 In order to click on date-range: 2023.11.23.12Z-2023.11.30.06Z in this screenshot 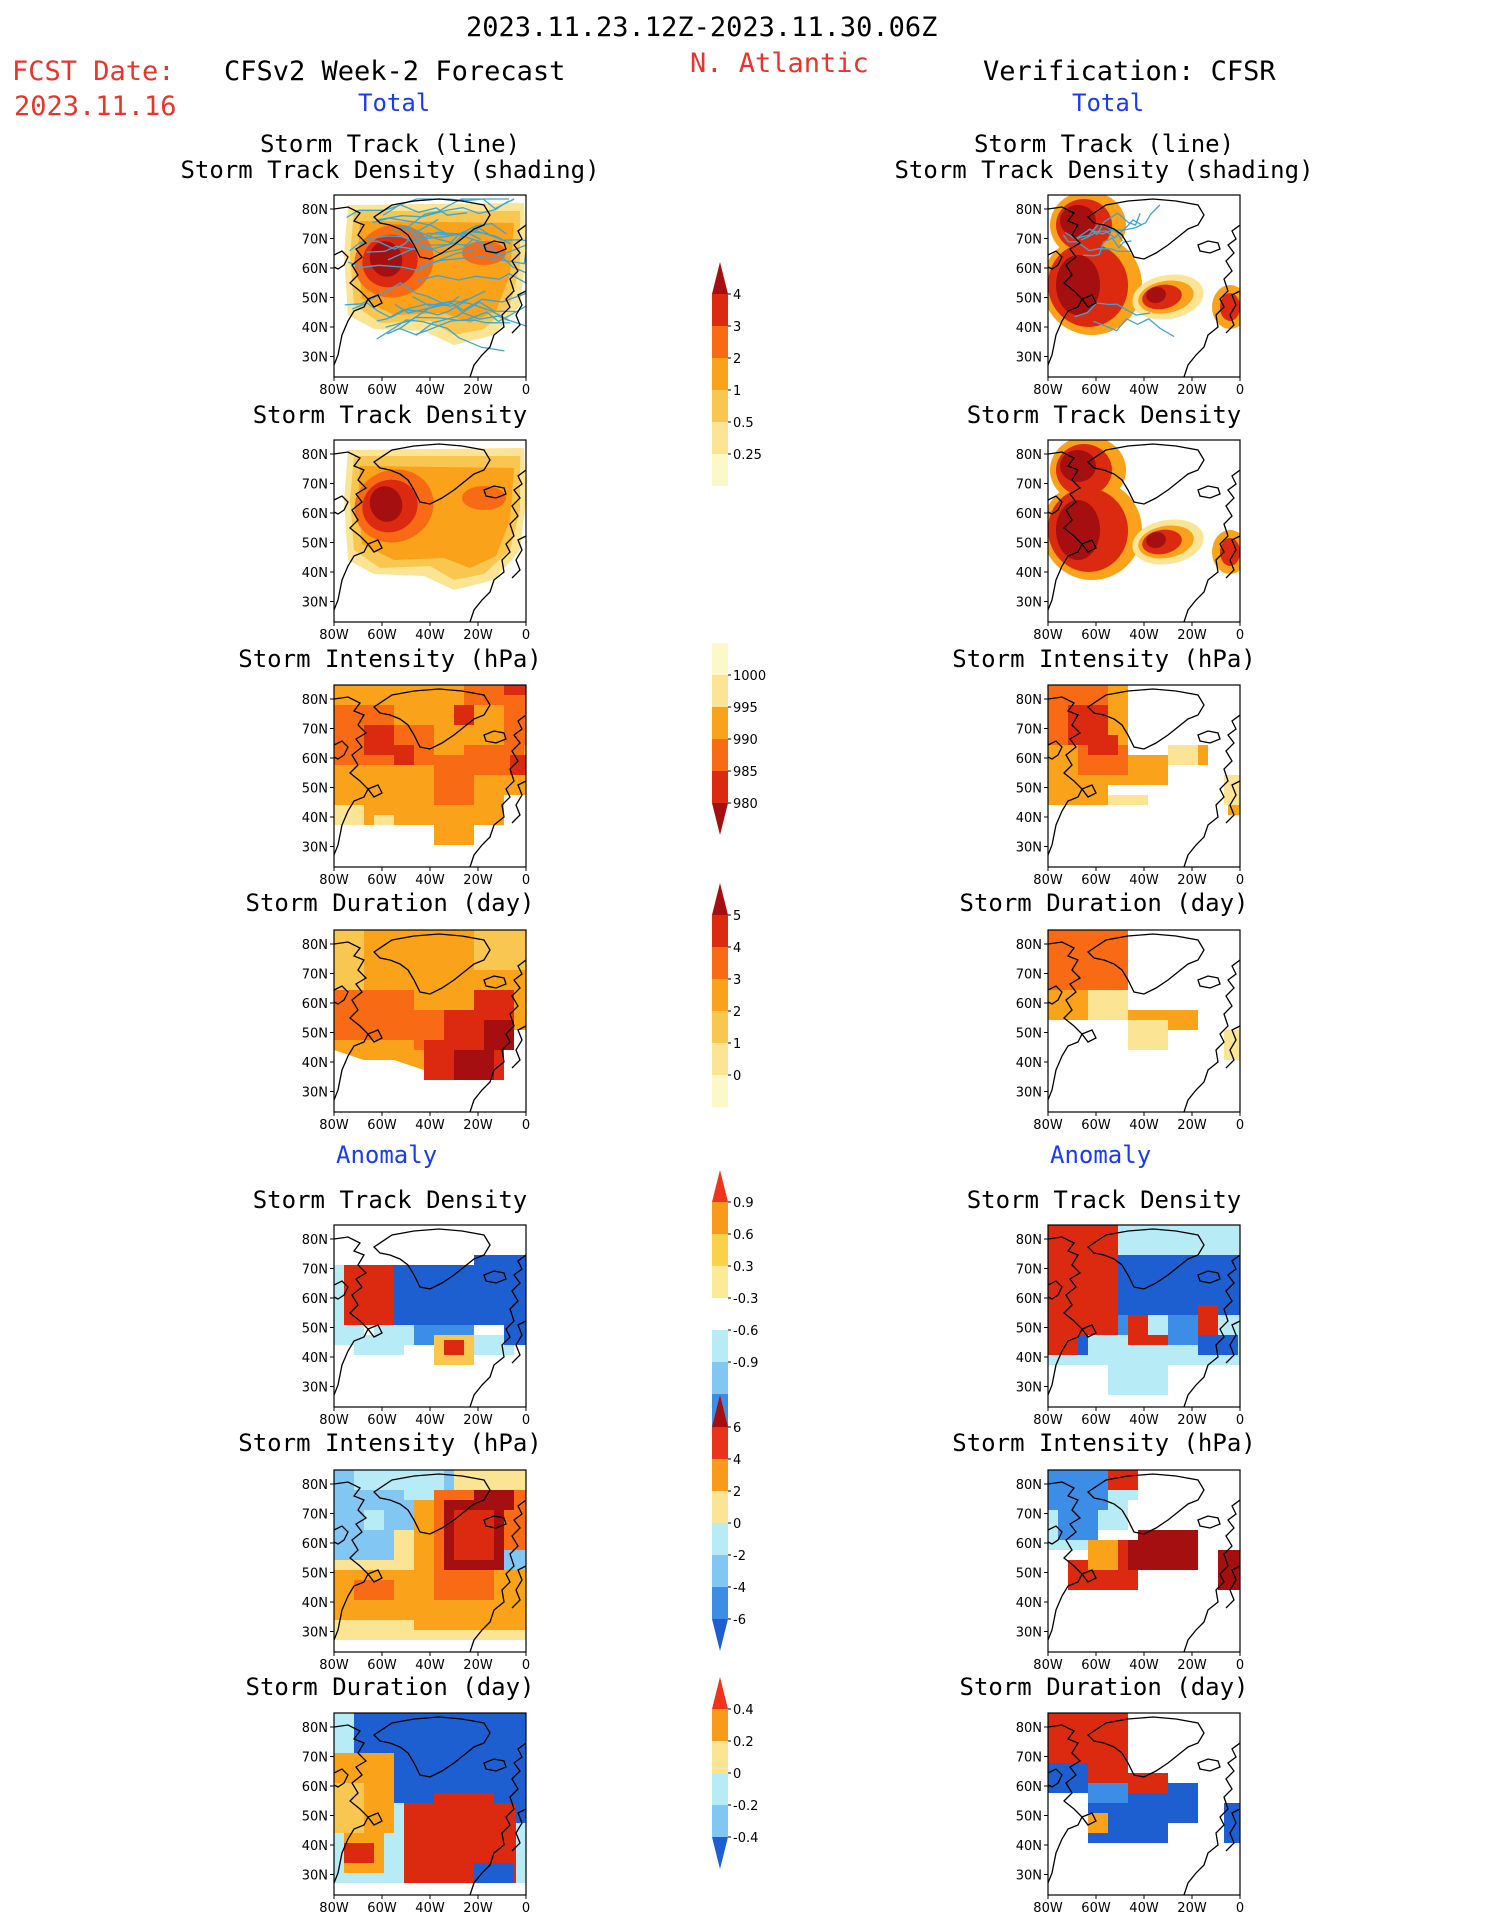, I will do `click(702, 27)`.